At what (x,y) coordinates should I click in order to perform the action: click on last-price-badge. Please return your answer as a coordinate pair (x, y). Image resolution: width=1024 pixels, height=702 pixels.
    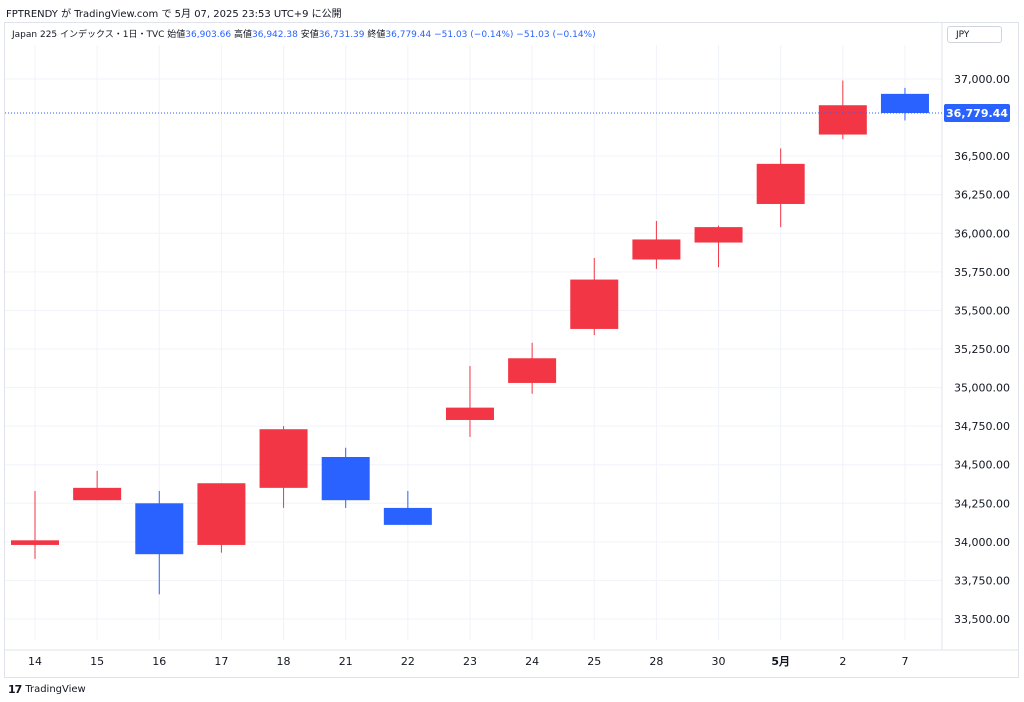
    Looking at the image, I should click on (977, 113).